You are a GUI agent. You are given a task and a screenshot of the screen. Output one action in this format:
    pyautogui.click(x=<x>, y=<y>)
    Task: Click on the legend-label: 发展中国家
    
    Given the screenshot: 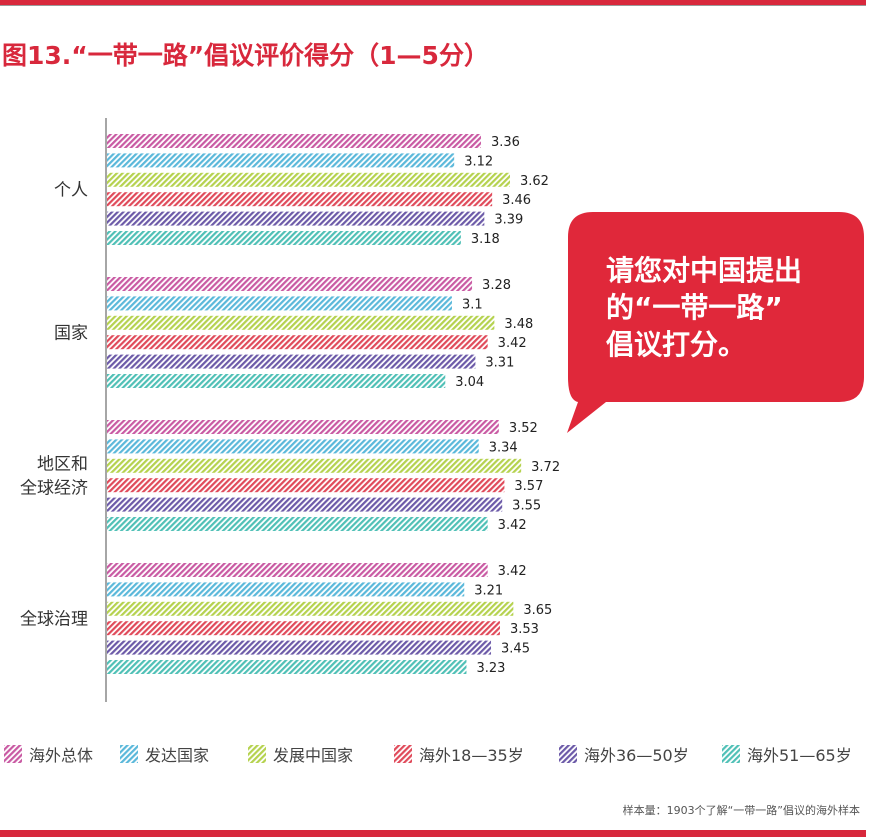 What is the action you would take?
    pyautogui.click(x=313, y=755)
    